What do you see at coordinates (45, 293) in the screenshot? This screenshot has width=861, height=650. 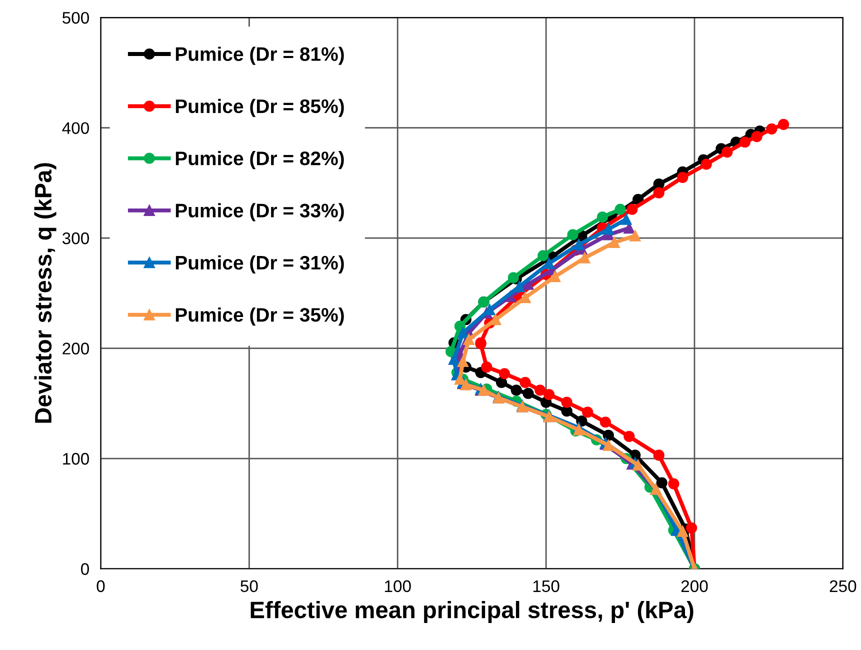 I see `y-axis-title: Deviator stress, q (kPa)` at bounding box center [45, 293].